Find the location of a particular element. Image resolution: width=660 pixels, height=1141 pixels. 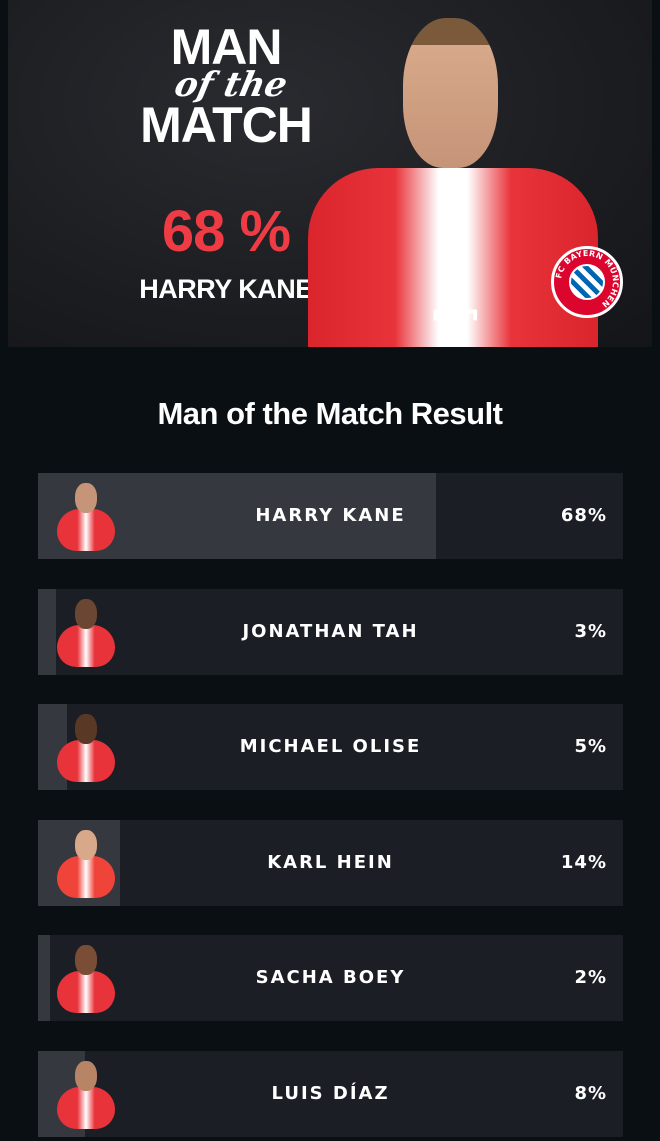

result-row: SACHA BOEY 2% is located at coordinates (330, 978).